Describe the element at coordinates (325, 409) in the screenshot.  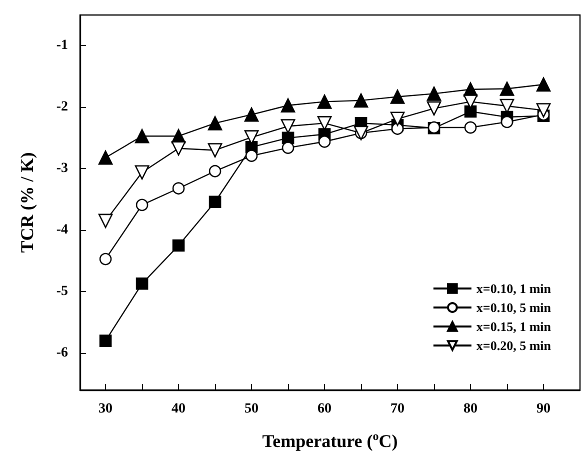
I see `x-tick-label: 60` at that location.